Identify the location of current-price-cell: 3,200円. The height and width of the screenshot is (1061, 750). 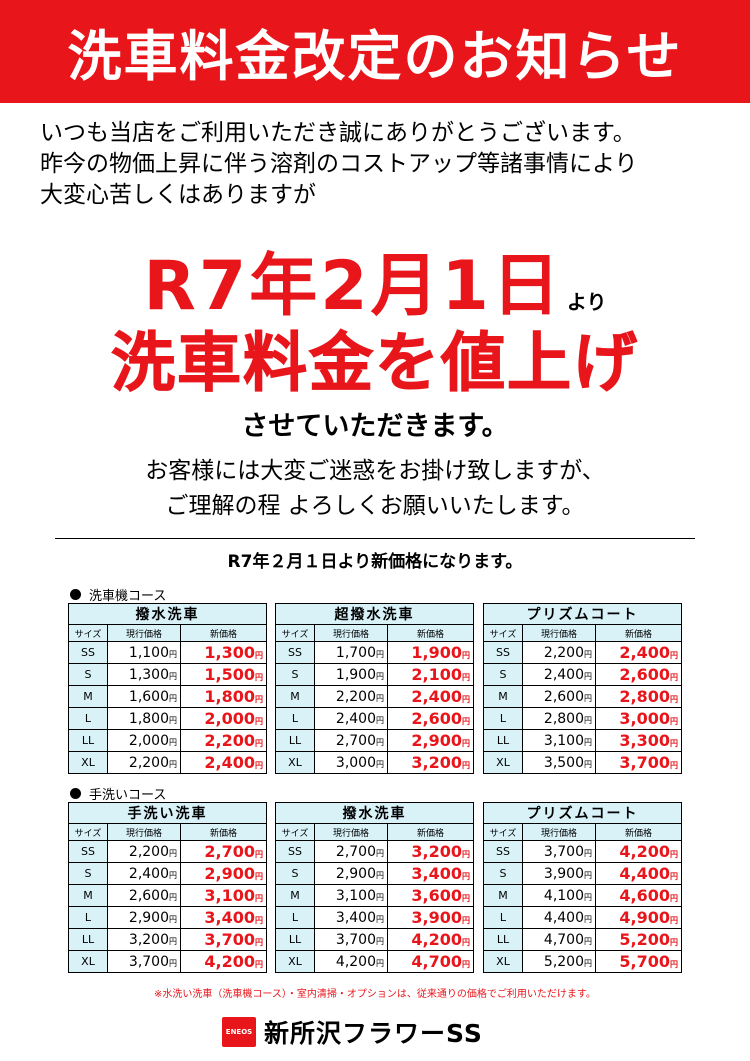
(144, 939).